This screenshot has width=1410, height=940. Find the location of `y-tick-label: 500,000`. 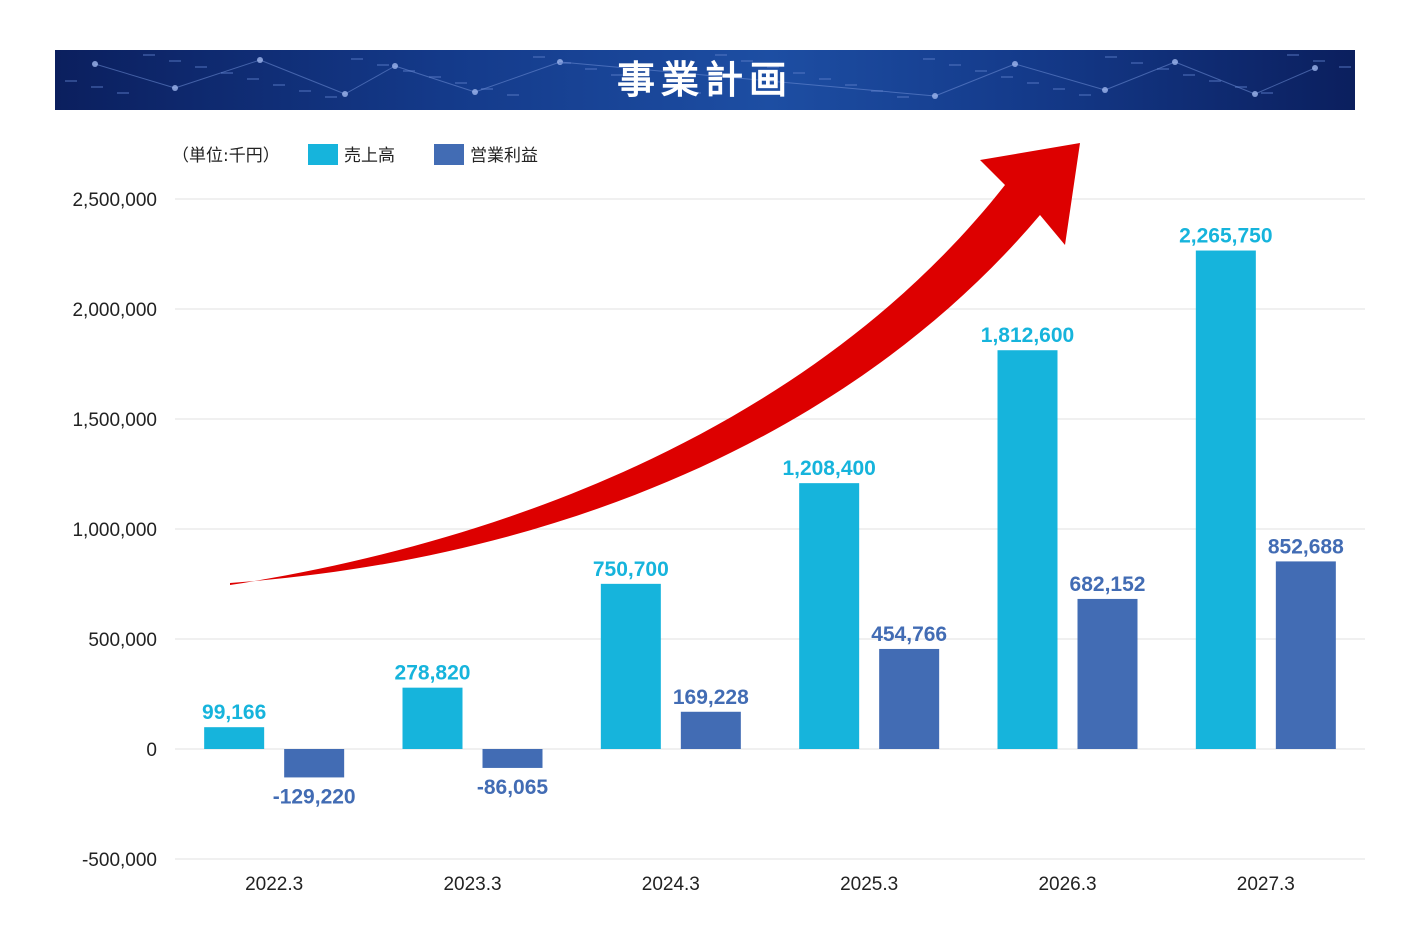

y-tick-label: 500,000 is located at coordinates (122, 640).